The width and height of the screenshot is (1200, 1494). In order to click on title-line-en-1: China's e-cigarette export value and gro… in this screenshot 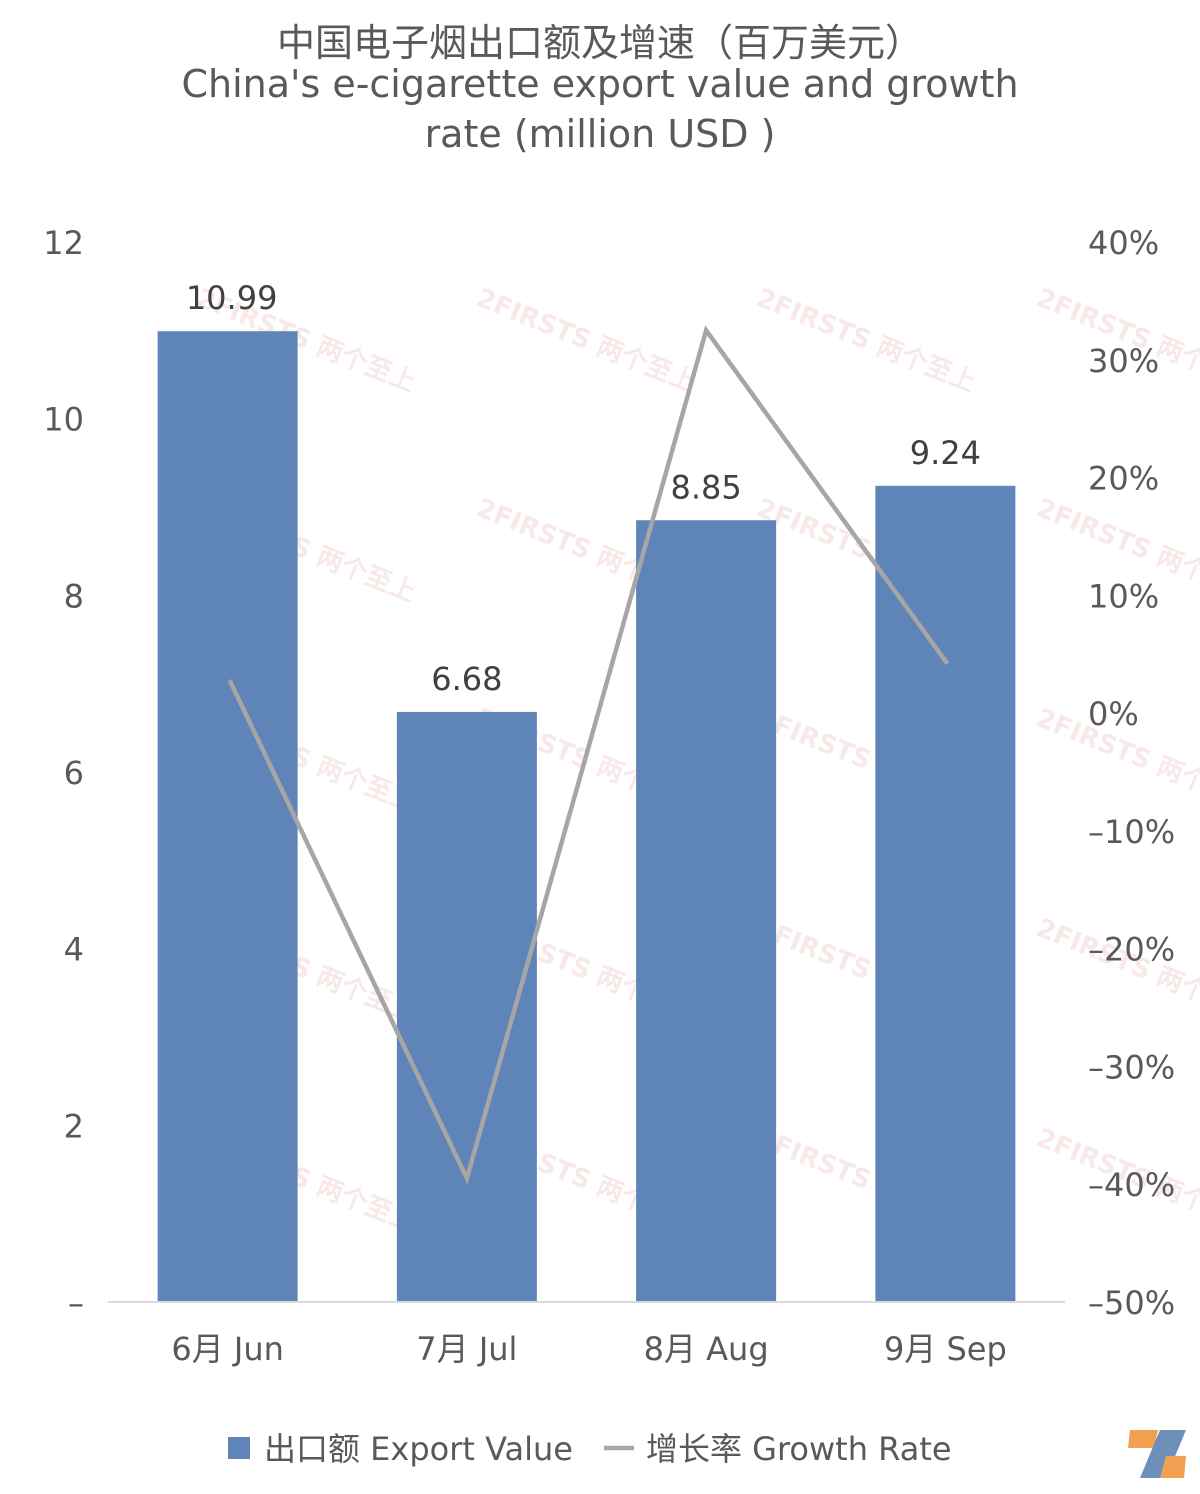, I will do `click(600, 84)`.